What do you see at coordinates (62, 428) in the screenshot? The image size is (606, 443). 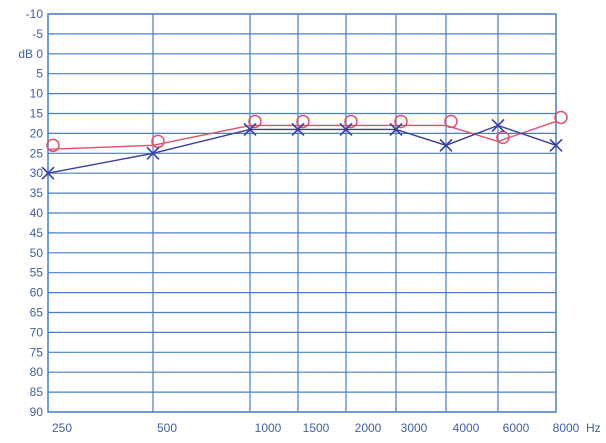 I see `x-tick-label: 250` at bounding box center [62, 428].